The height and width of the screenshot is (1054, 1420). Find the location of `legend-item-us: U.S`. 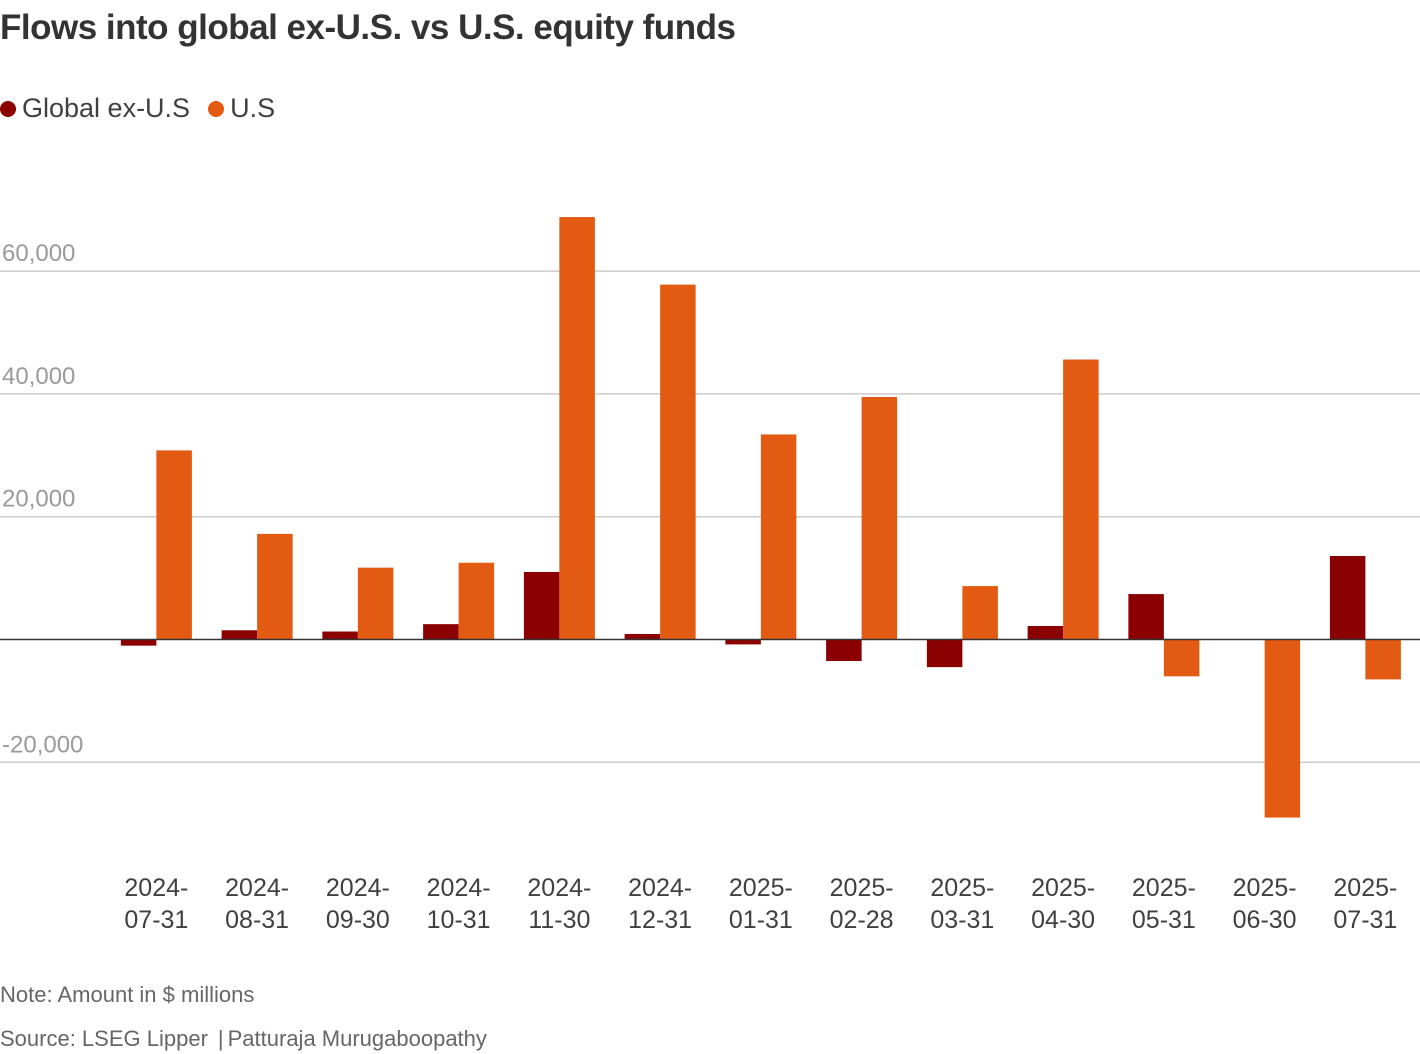

legend-item-us: U.S is located at coordinates (241, 108).